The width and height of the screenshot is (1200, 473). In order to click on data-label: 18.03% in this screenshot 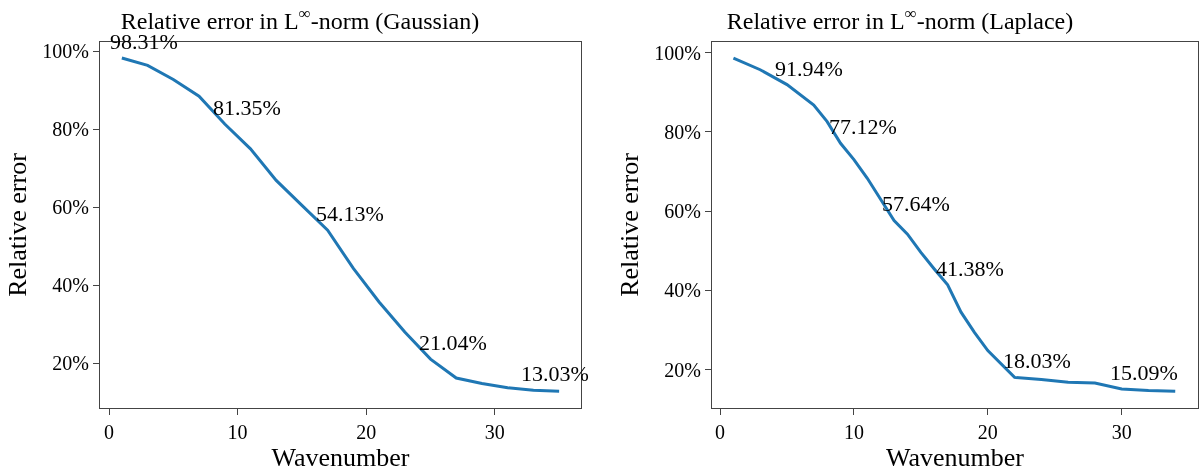, I will do `click(1037, 360)`.